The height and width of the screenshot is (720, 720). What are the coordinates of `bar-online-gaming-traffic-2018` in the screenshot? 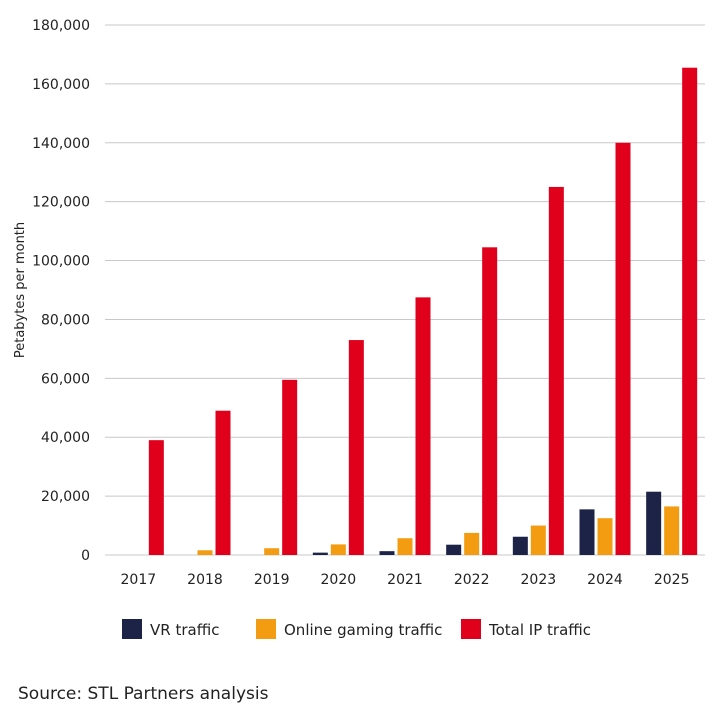 It's located at (205, 552).